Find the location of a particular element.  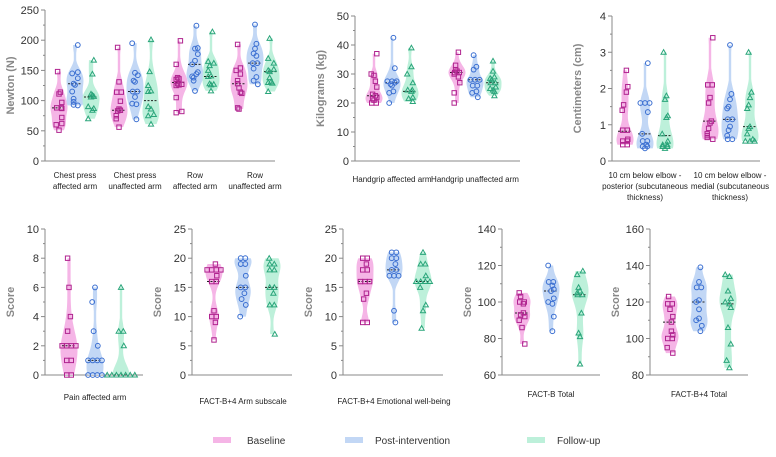

chart-panel: 0 2 4 6 8 10 Score Pain affected arm is located at coordinates (74, 313).